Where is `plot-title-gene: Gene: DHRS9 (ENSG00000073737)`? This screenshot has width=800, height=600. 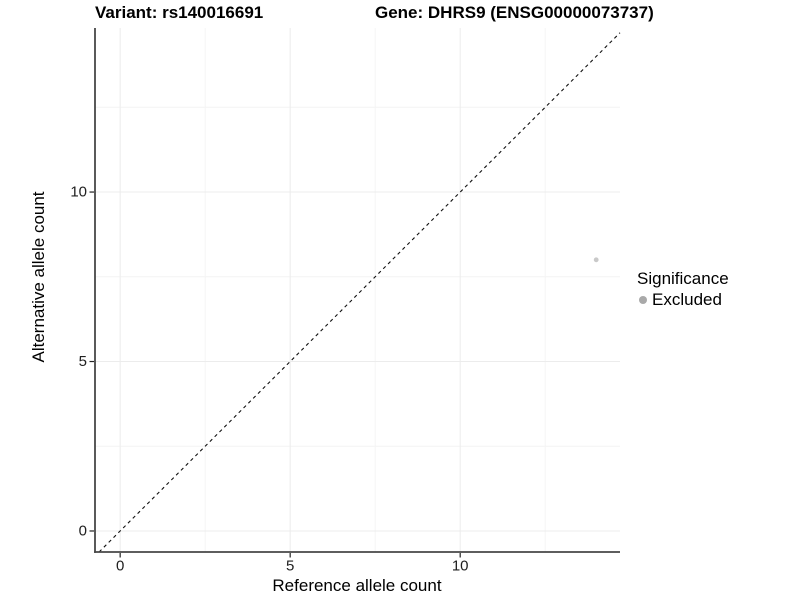 plot-title-gene: Gene: DHRS9 (ENSG00000073737) is located at coordinates (514, 12).